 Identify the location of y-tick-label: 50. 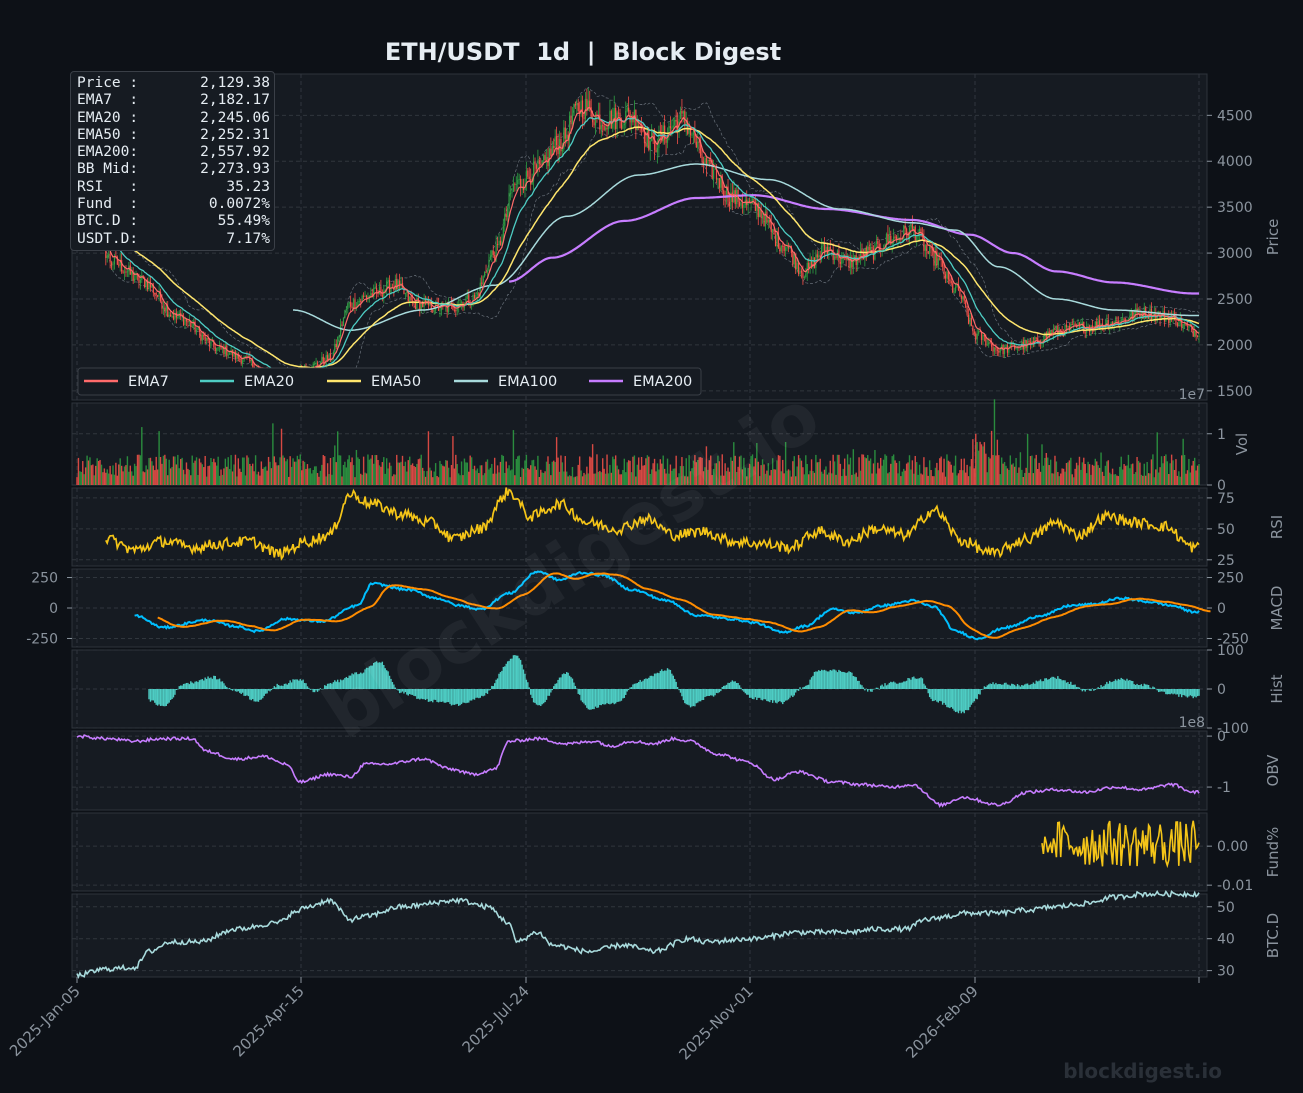
(1226, 530).